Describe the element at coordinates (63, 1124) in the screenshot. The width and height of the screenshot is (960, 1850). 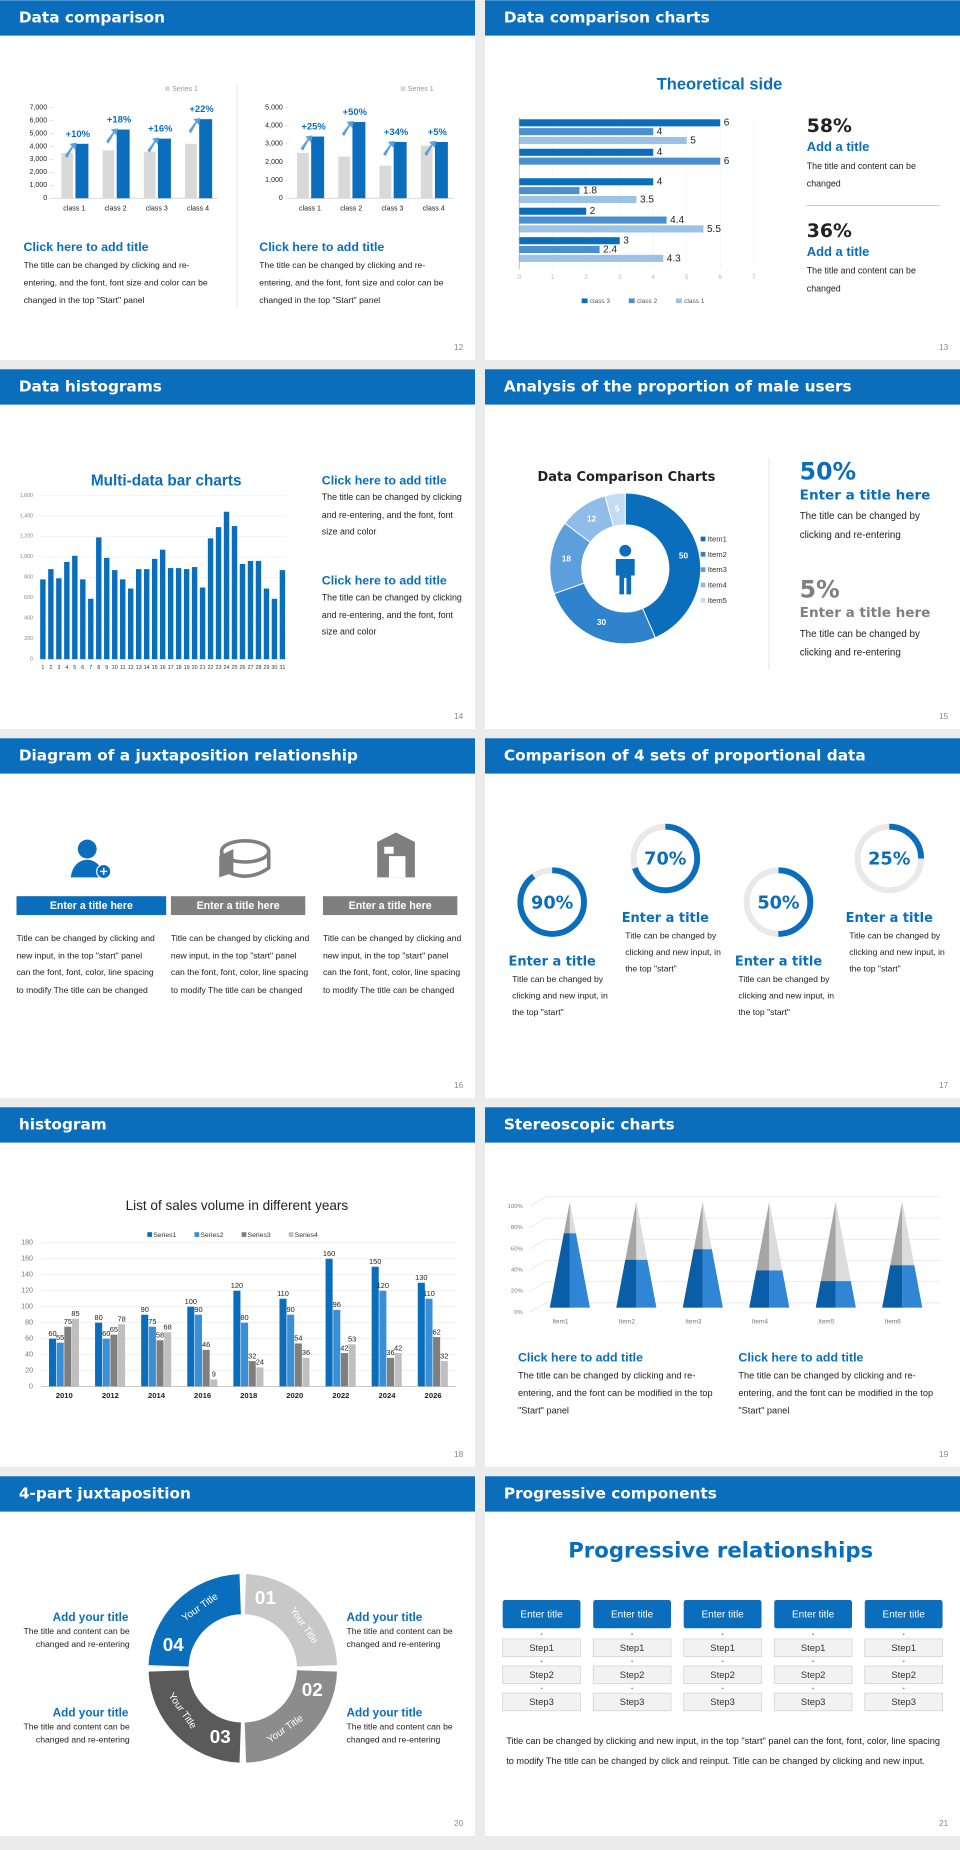
I see `slide-title: histogram` at that location.